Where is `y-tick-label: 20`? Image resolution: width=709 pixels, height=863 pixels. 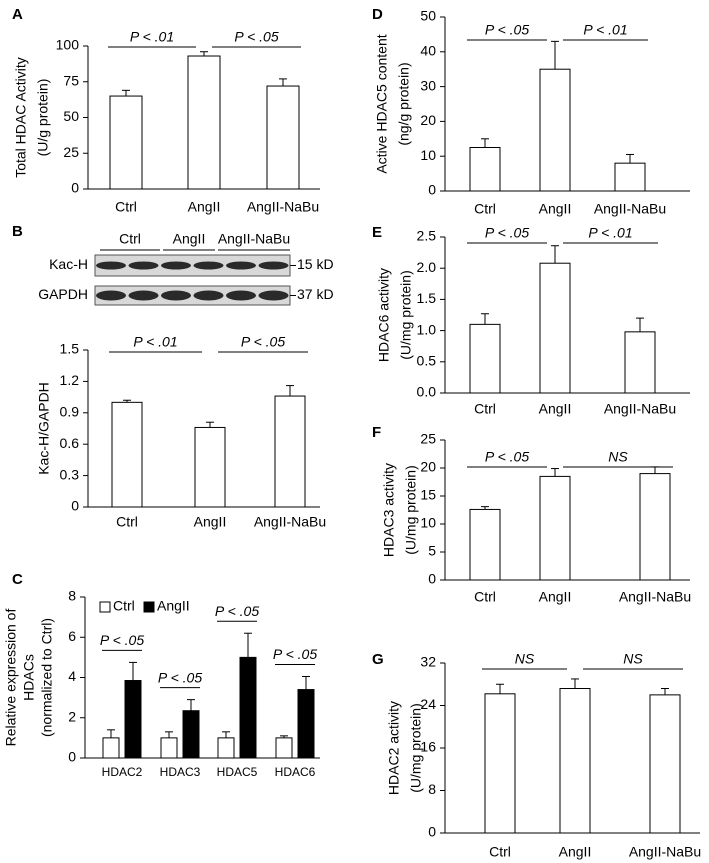
y-tick-label: 20 is located at coordinates (428, 120).